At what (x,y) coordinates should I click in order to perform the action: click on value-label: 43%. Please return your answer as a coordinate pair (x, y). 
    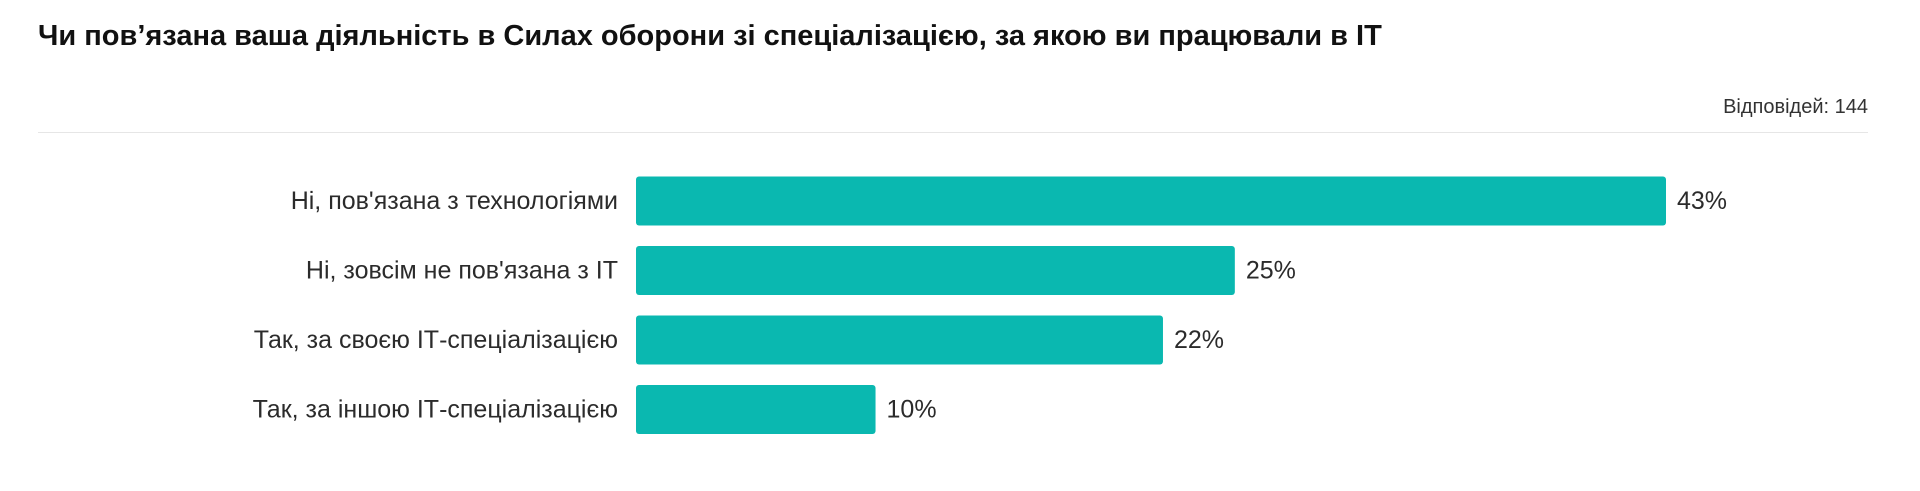
    Looking at the image, I should click on (1702, 201).